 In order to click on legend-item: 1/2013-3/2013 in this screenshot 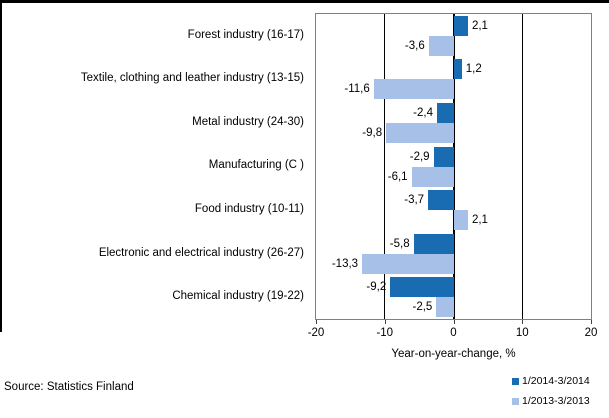, I will do `click(551, 401)`.